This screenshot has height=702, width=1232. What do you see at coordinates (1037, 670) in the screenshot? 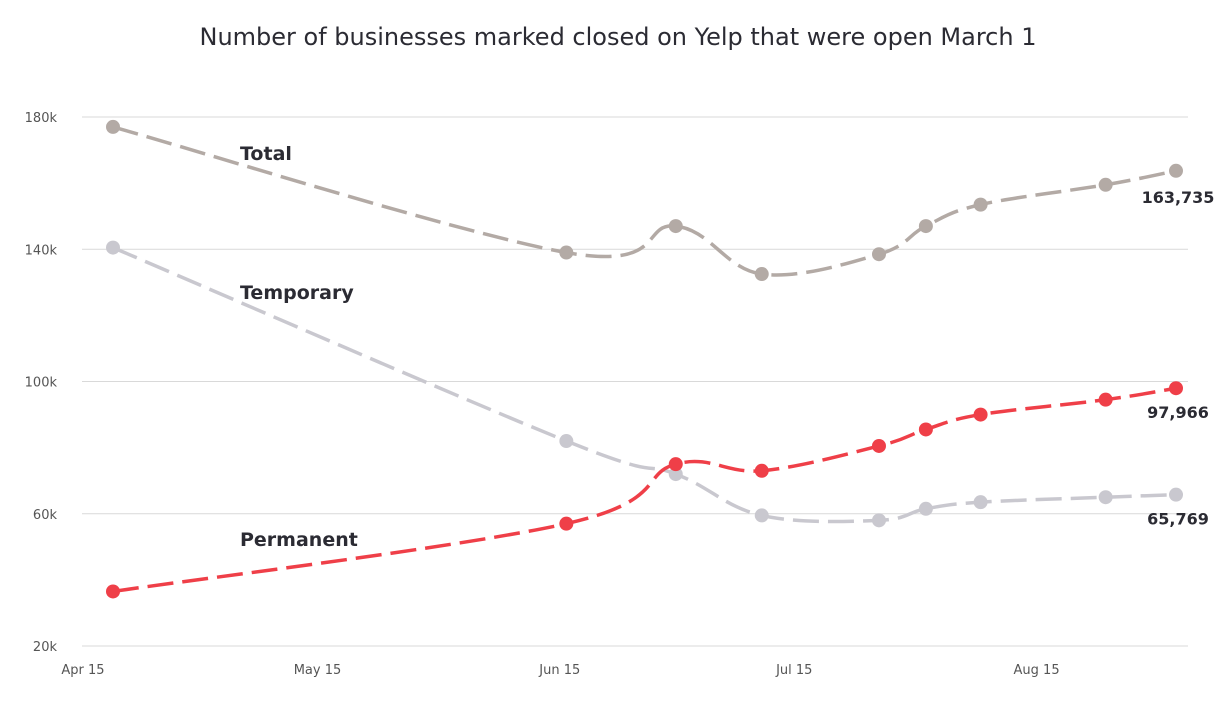
I see `x-tick-label: Aug 15` at bounding box center [1037, 670].